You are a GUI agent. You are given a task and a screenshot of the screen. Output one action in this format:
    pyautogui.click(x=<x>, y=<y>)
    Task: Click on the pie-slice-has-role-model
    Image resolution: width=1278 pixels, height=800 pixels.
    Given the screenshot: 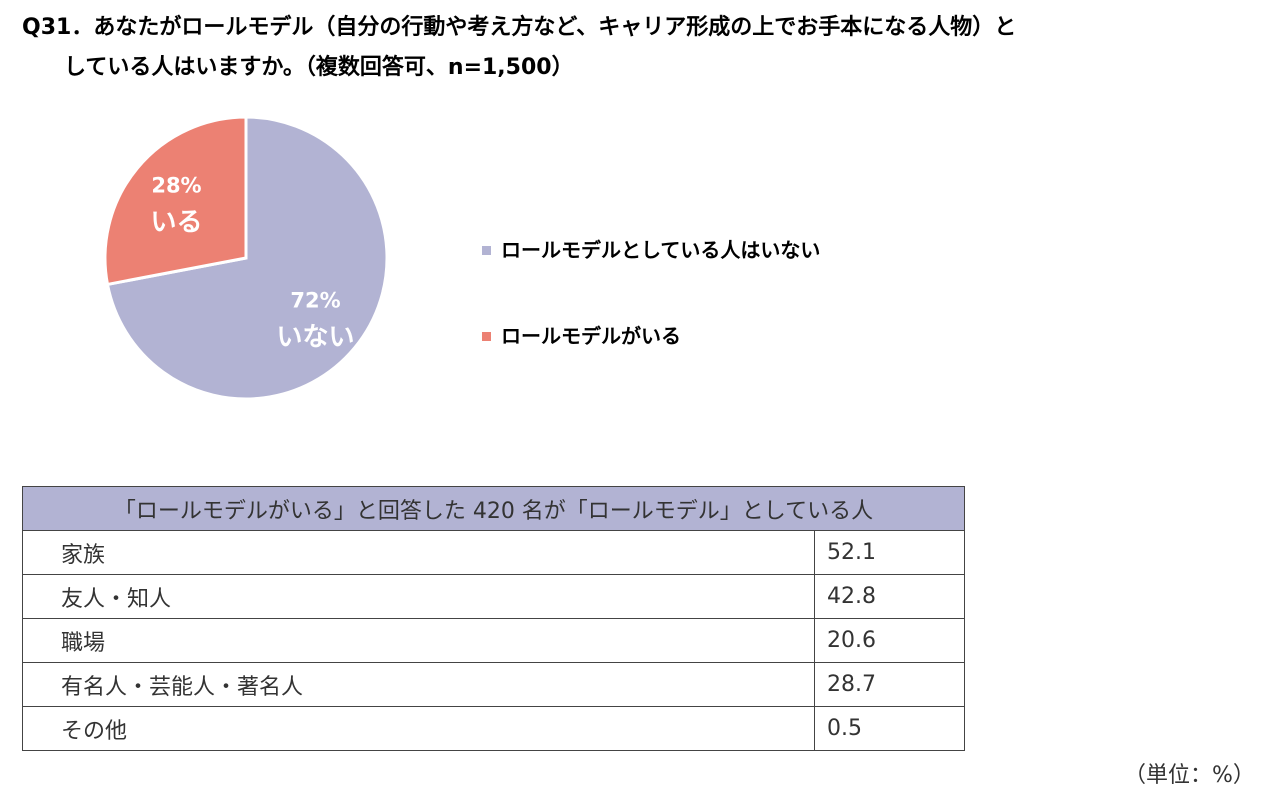 What is the action you would take?
    pyautogui.click(x=175, y=201)
    